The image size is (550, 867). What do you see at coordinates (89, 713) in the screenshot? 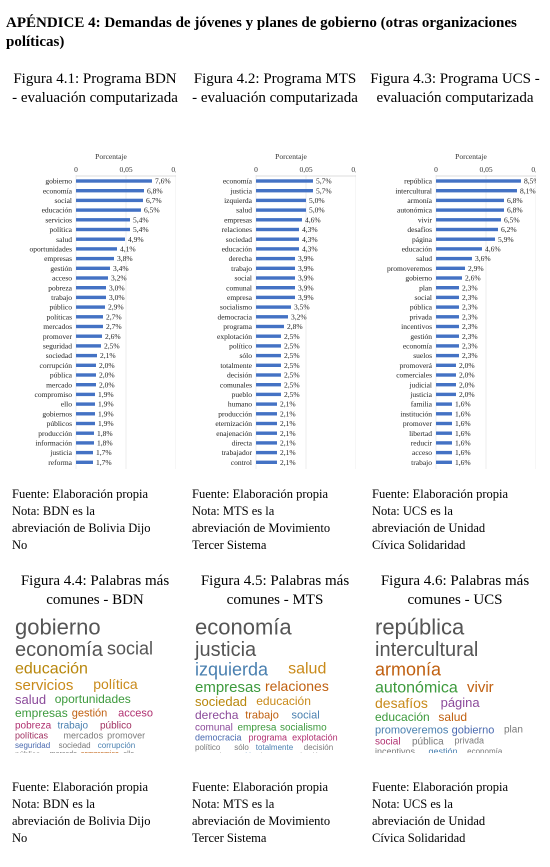
I see `cloud-word: gestión` at bounding box center [89, 713].